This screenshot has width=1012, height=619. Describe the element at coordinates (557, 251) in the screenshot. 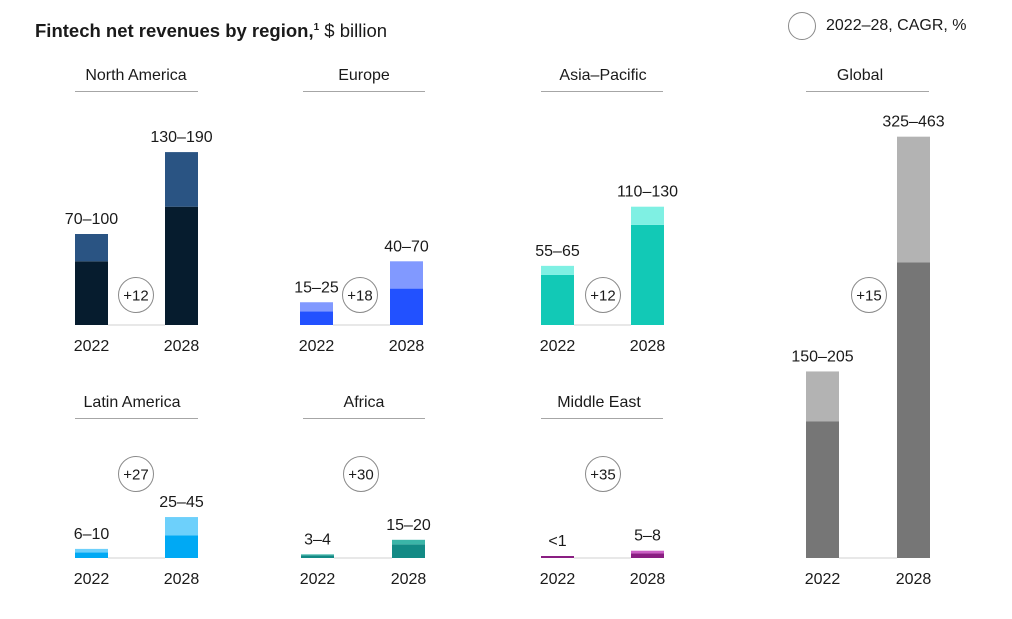

I see `data-label: 55–65` at that location.